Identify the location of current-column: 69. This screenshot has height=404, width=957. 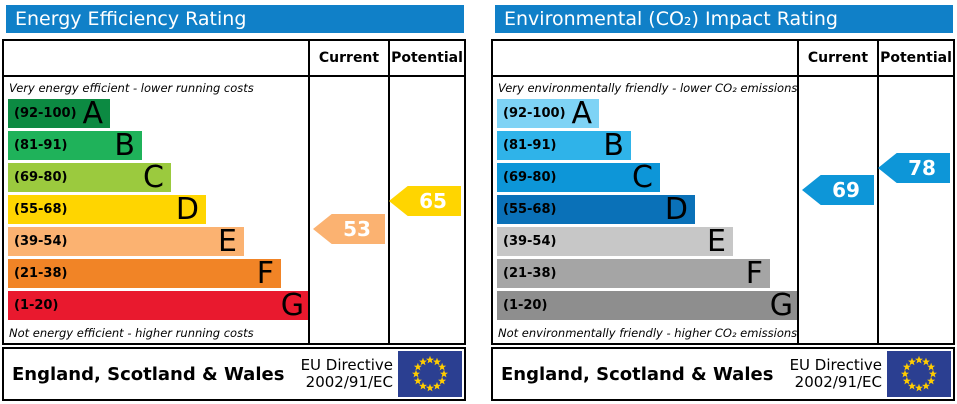
(837, 210).